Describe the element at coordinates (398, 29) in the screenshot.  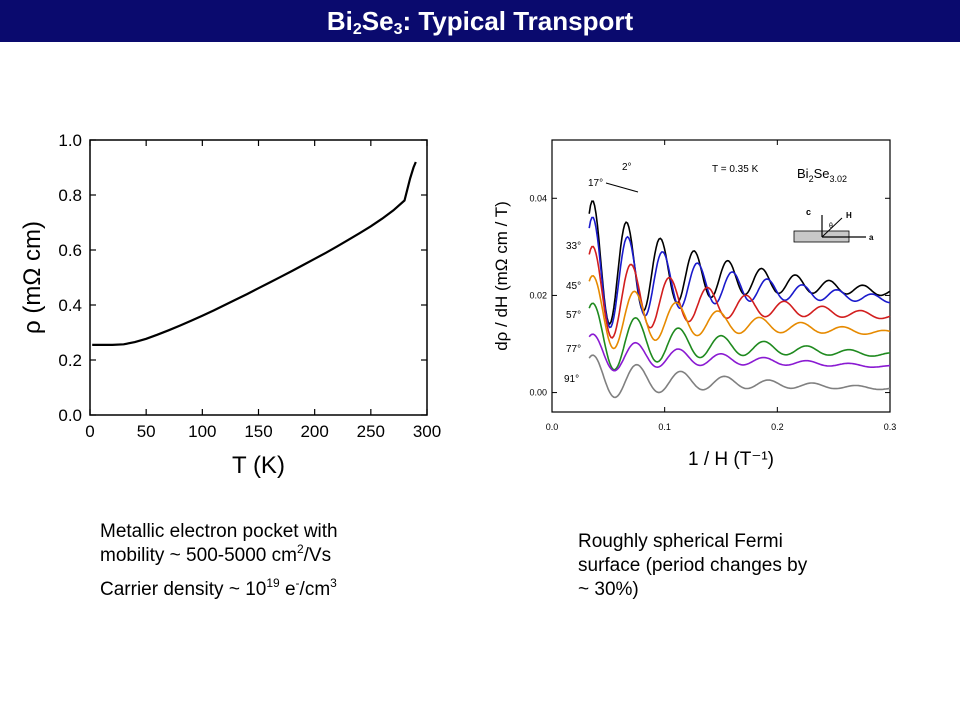
I see `title-sub-3: 3` at that location.